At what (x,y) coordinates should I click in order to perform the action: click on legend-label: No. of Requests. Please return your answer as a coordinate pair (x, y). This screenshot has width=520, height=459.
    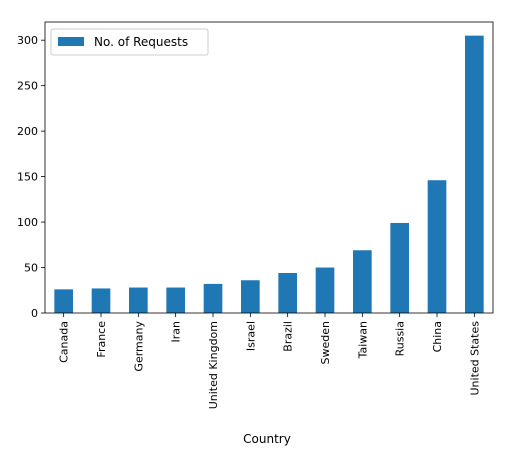
    Looking at the image, I should click on (141, 42).